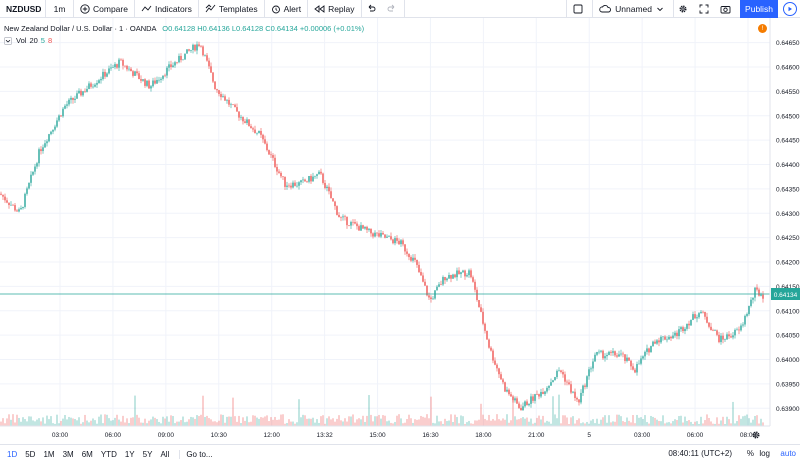  What do you see at coordinates (129, 454) in the screenshot?
I see `range-button-1y: 1Y` at bounding box center [129, 454].